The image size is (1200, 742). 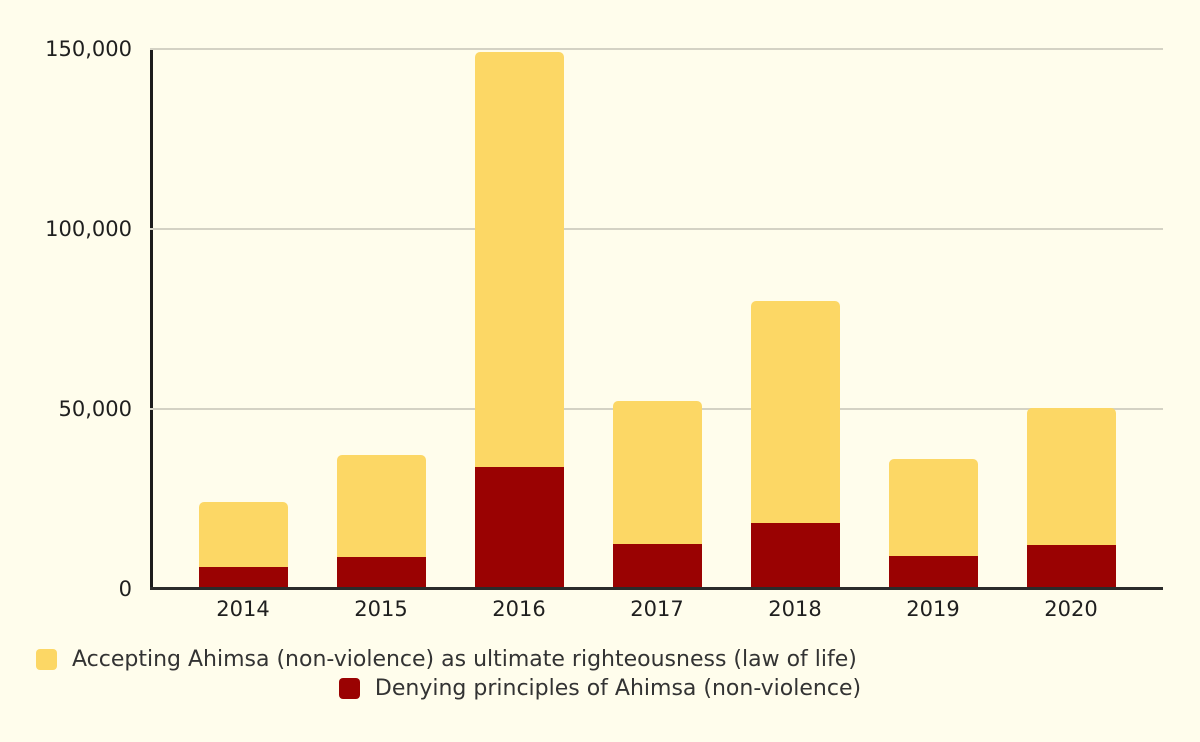 I want to click on y-tick-label: 100,000, so click(x=88, y=229).